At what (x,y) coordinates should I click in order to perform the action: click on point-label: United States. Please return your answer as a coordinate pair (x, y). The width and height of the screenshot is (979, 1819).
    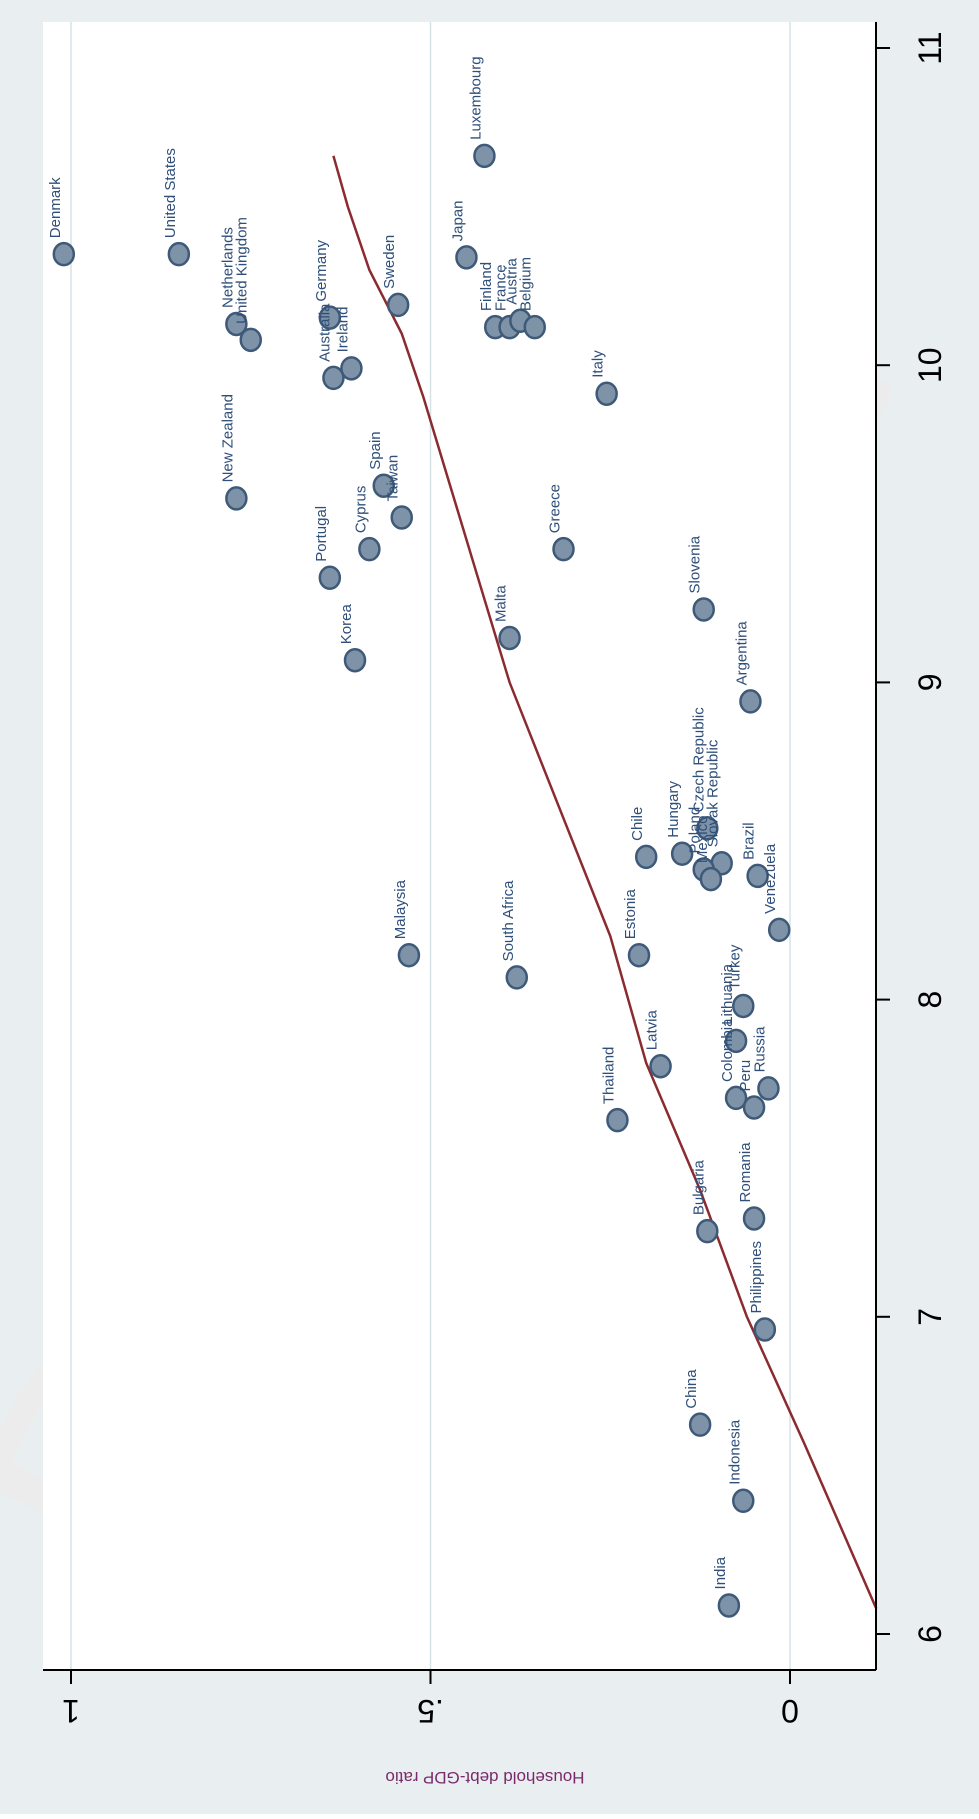
    Looking at the image, I should click on (170, 193).